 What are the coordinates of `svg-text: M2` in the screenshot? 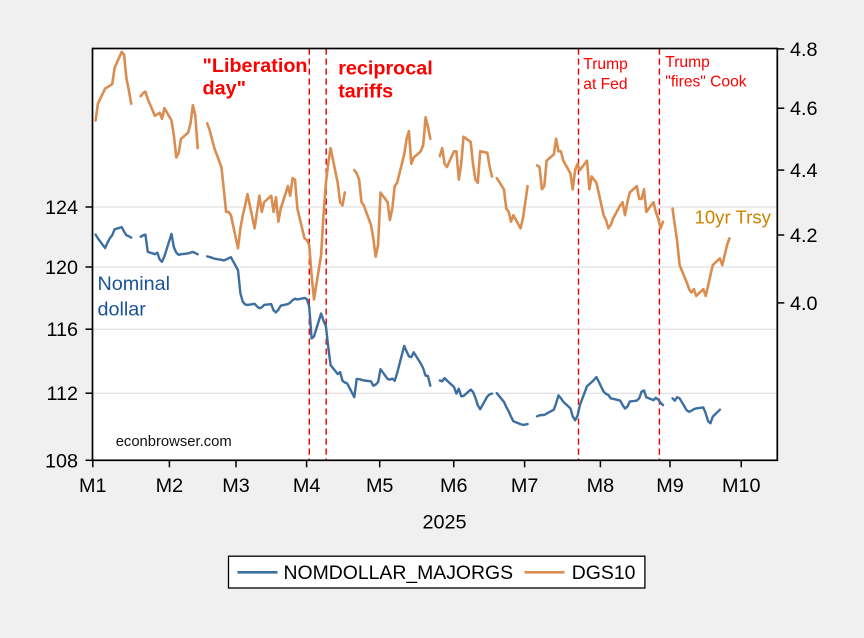 It's located at (169, 486).